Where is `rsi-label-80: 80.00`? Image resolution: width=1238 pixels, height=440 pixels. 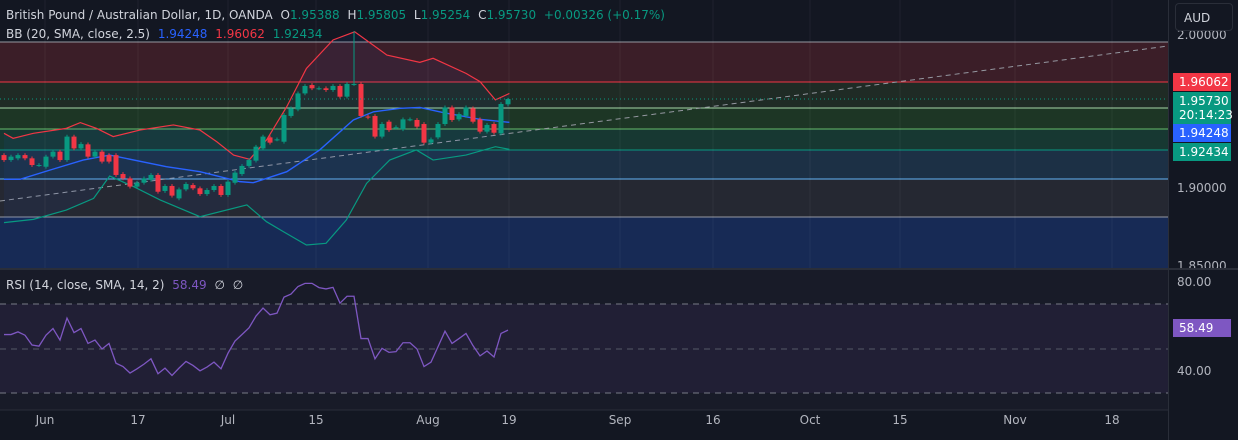
rsi-label-80: 80.00 is located at coordinates (1194, 282).